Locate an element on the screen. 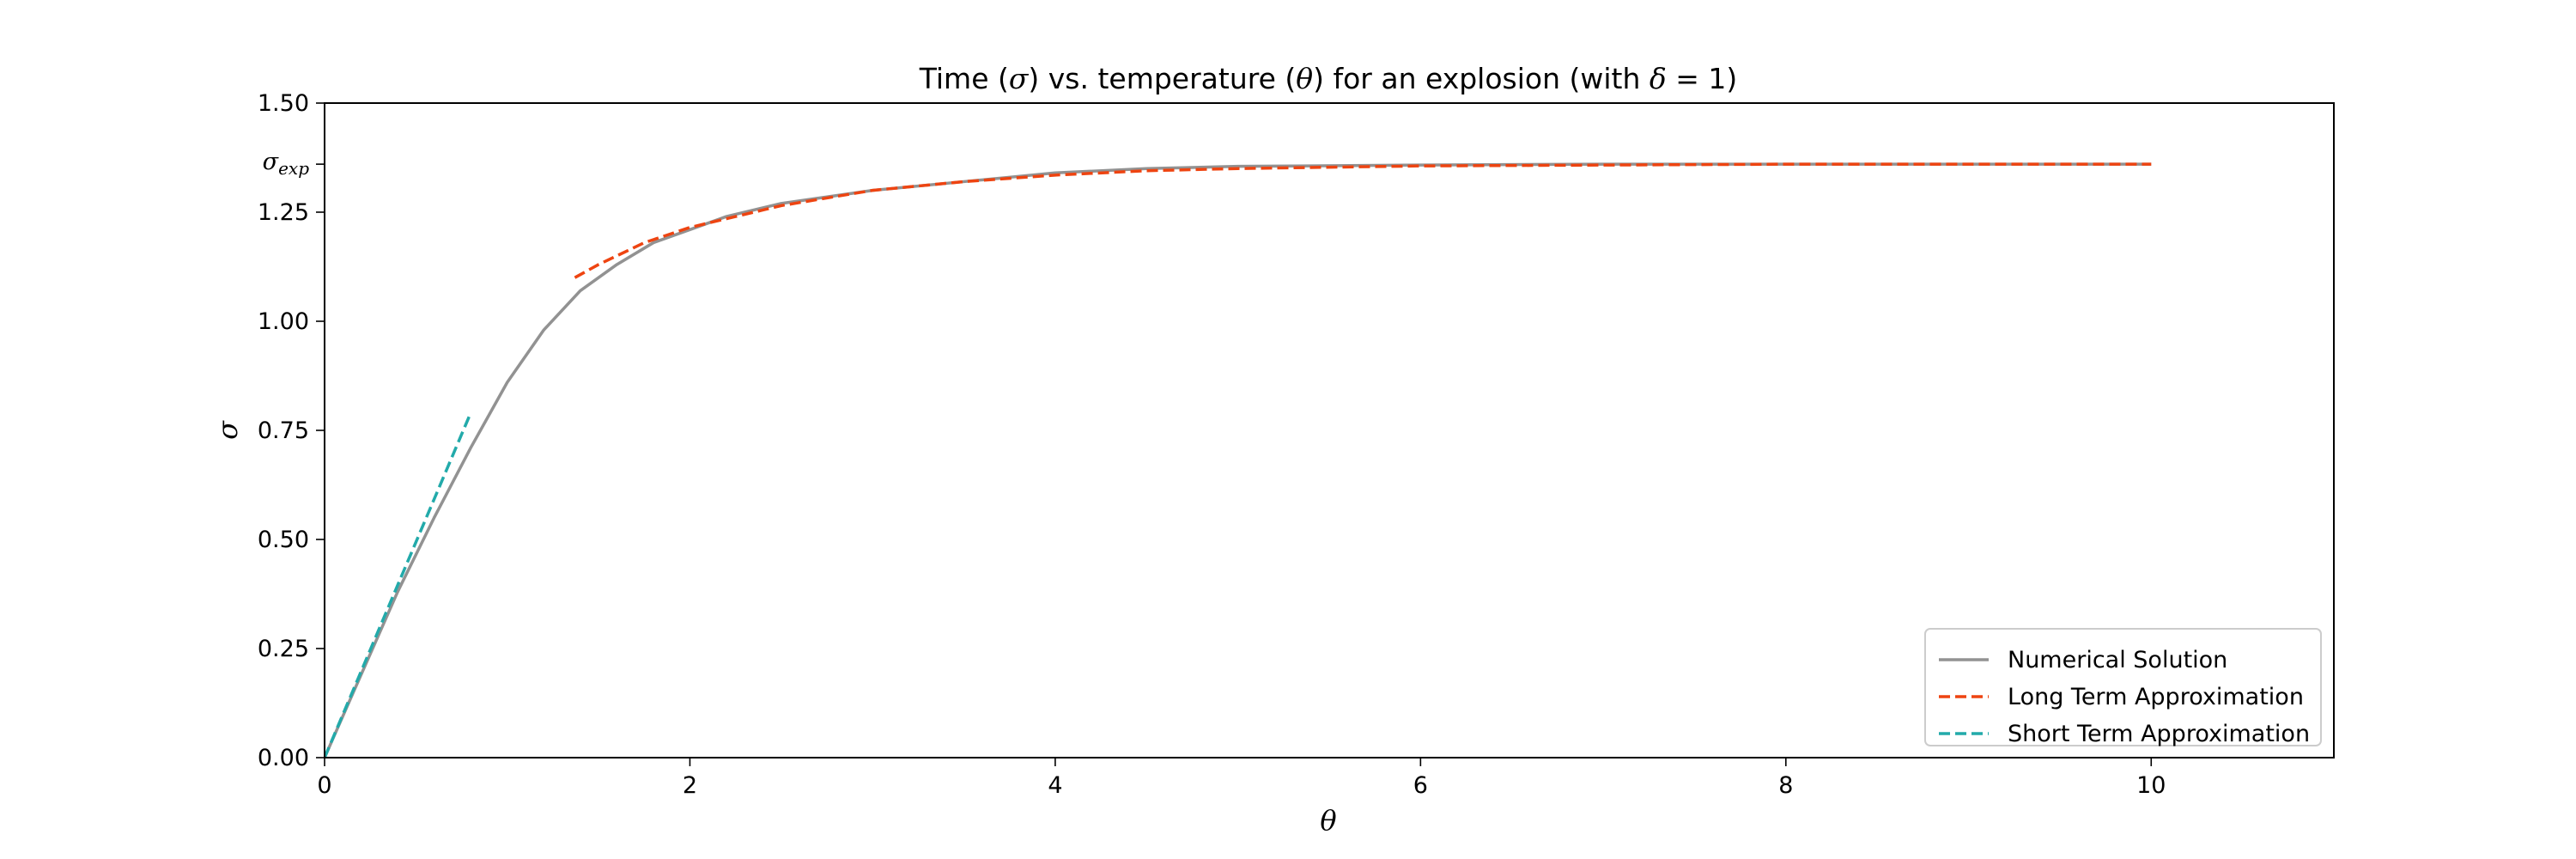  x-axis-label: θ is located at coordinates (1328, 821).